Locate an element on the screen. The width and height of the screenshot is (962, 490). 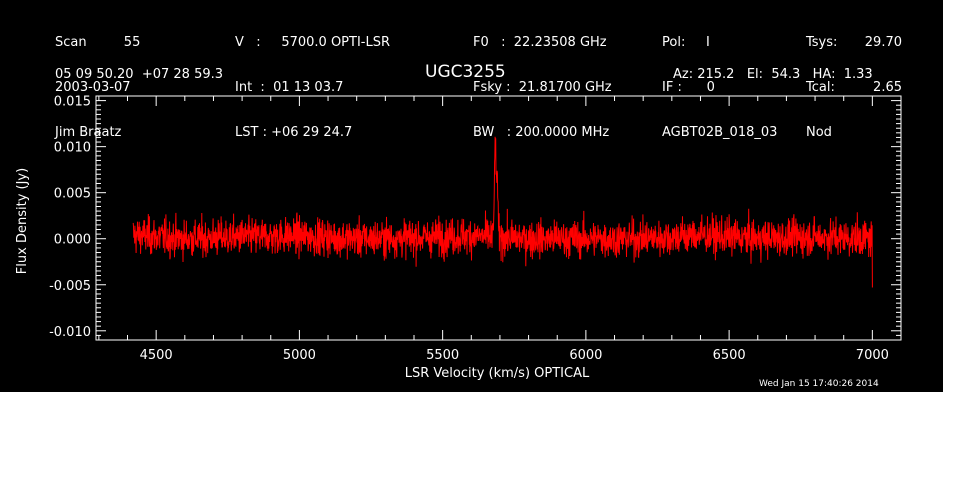
bandwidth: BW : 200.0000 MHz is located at coordinates (541, 132).